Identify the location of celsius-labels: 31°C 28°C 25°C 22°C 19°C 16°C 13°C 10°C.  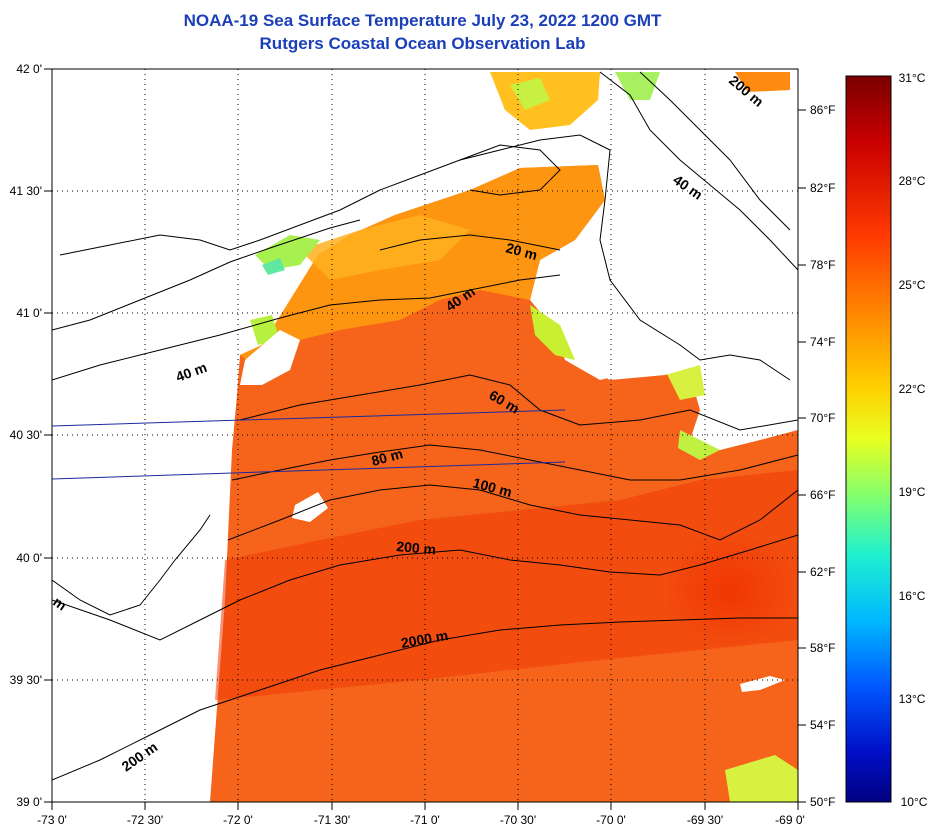
(913, 440).